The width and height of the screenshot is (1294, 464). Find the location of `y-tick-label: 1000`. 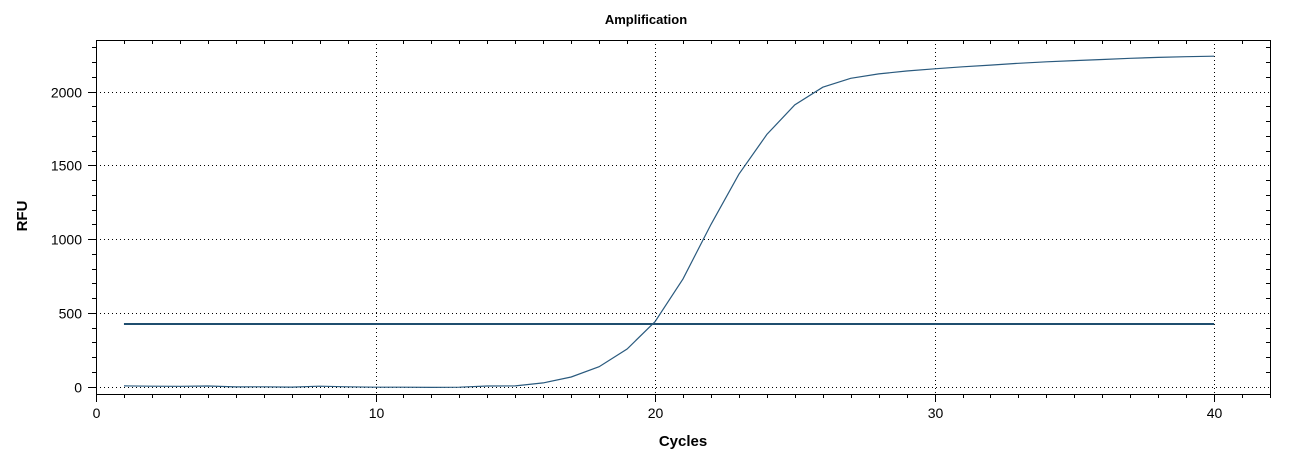

y-tick-label: 1000 is located at coordinates (66, 240).